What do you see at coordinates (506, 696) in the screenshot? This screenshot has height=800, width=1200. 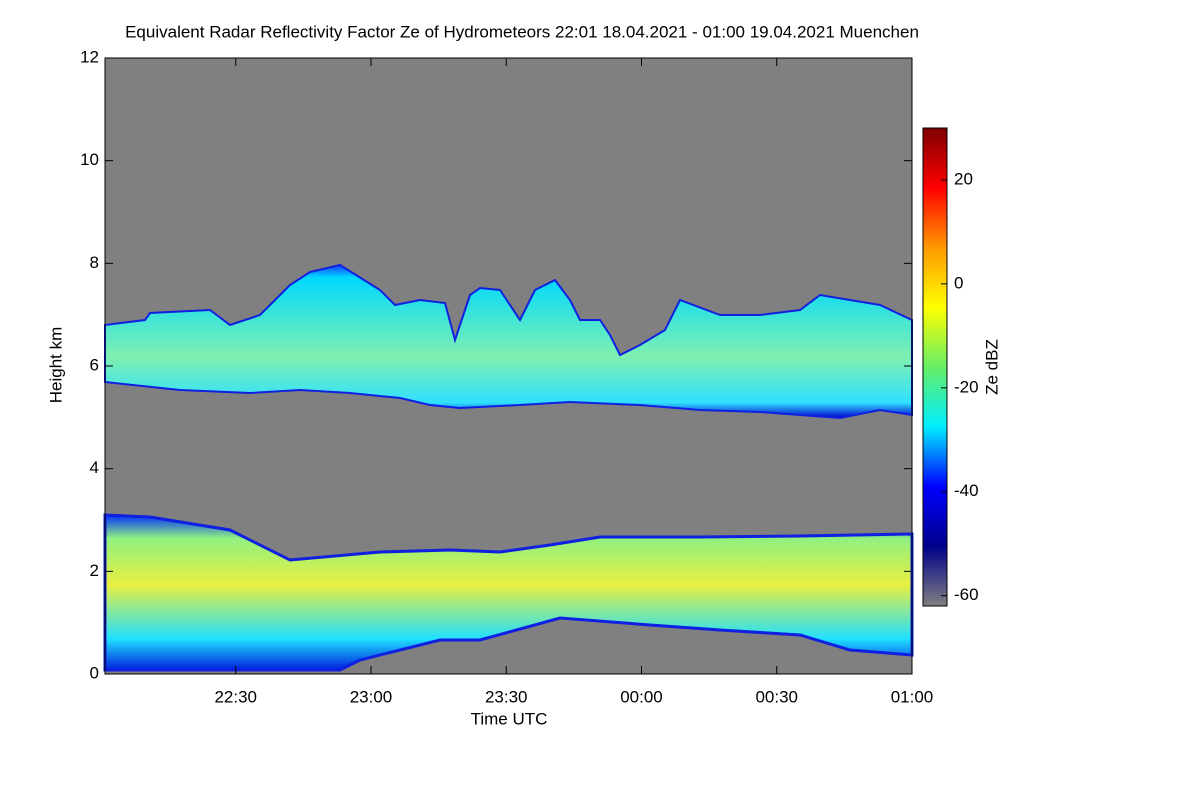 I see `x-tick-label: 23:30` at bounding box center [506, 696].